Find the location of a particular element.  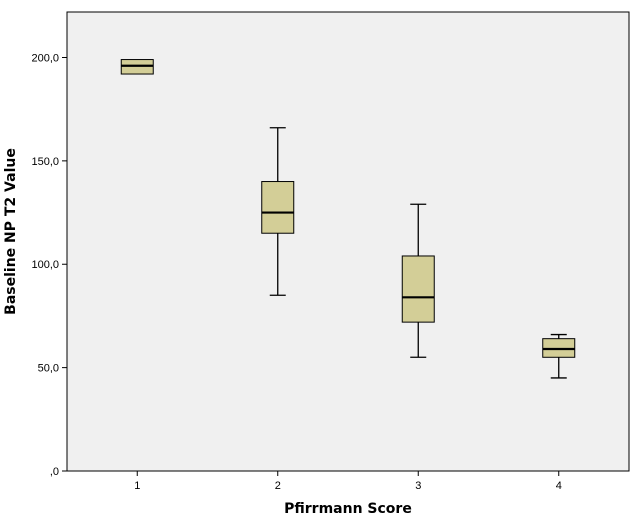

y-tick-label: ,0 is located at coordinates (54, 472).